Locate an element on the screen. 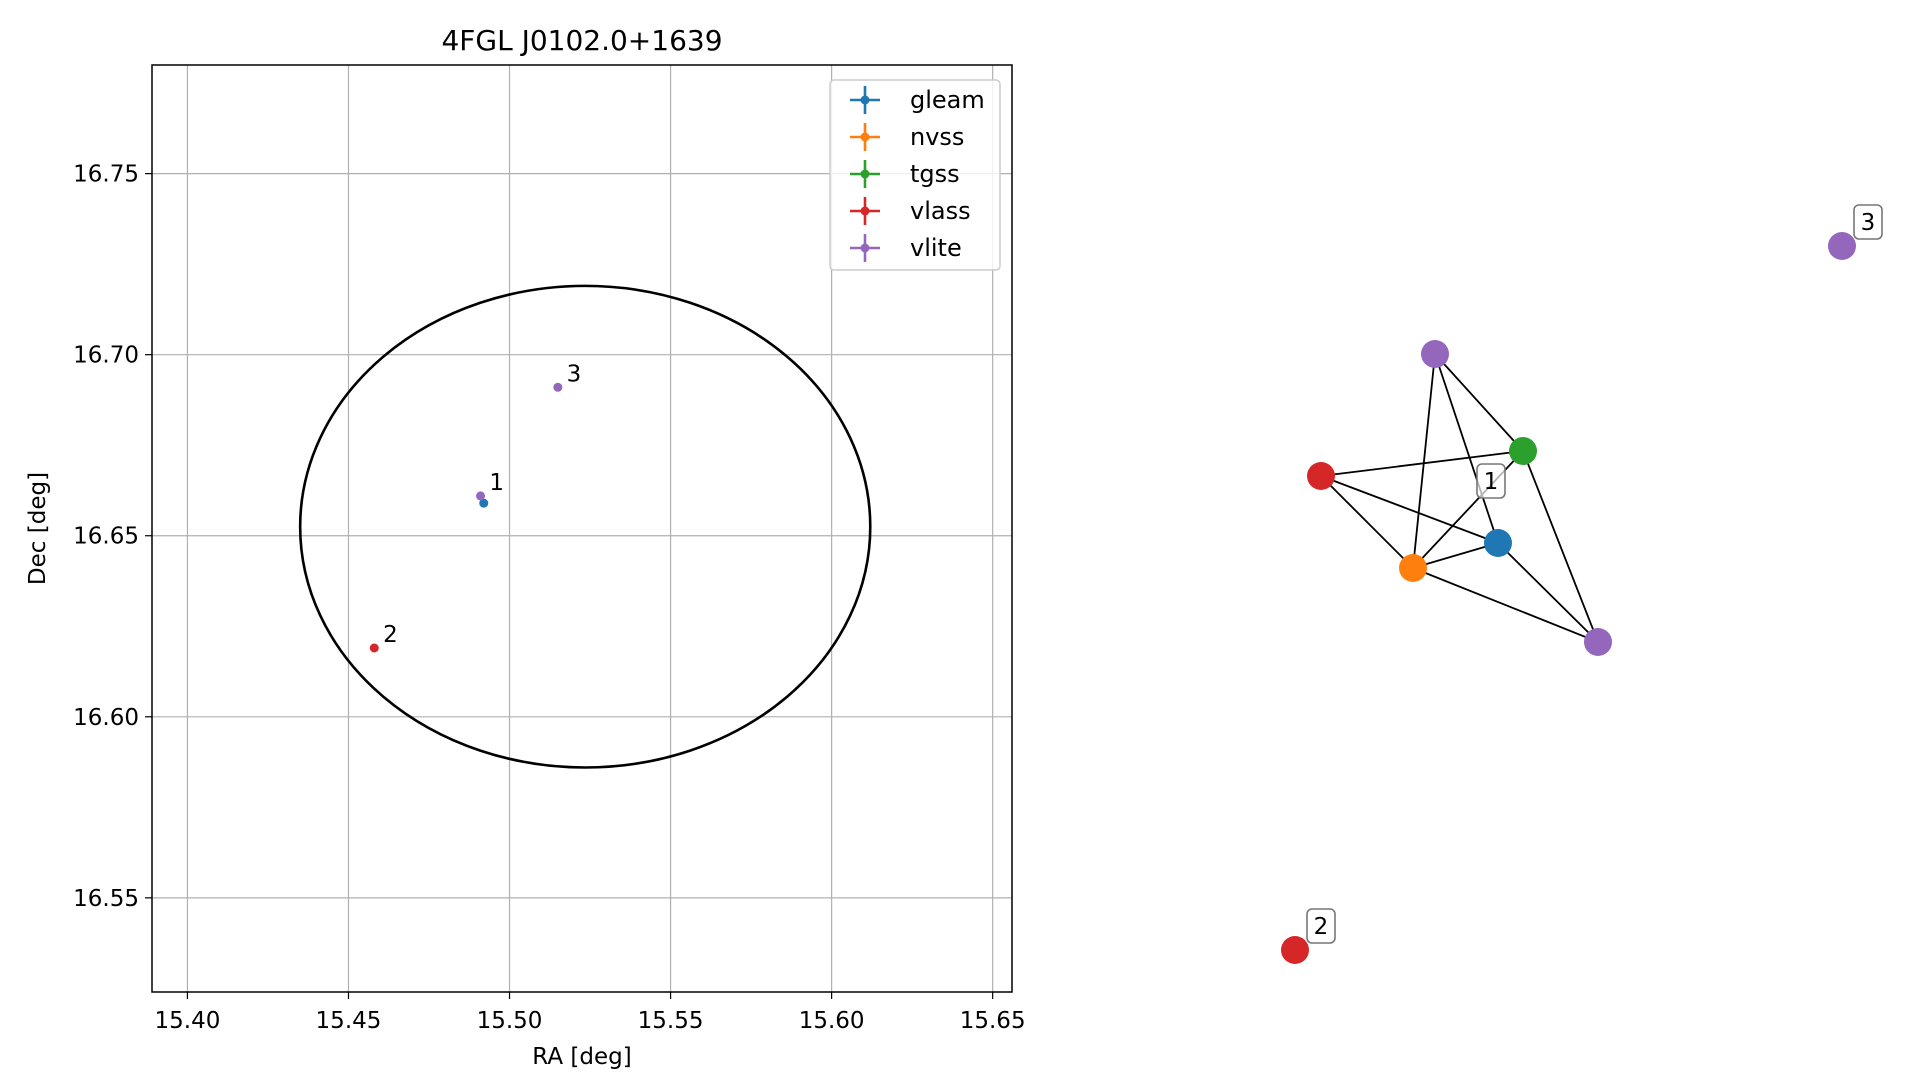 The image size is (1919, 1080). x-tick-label: 15.50 is located at coordinates (510, 1021).